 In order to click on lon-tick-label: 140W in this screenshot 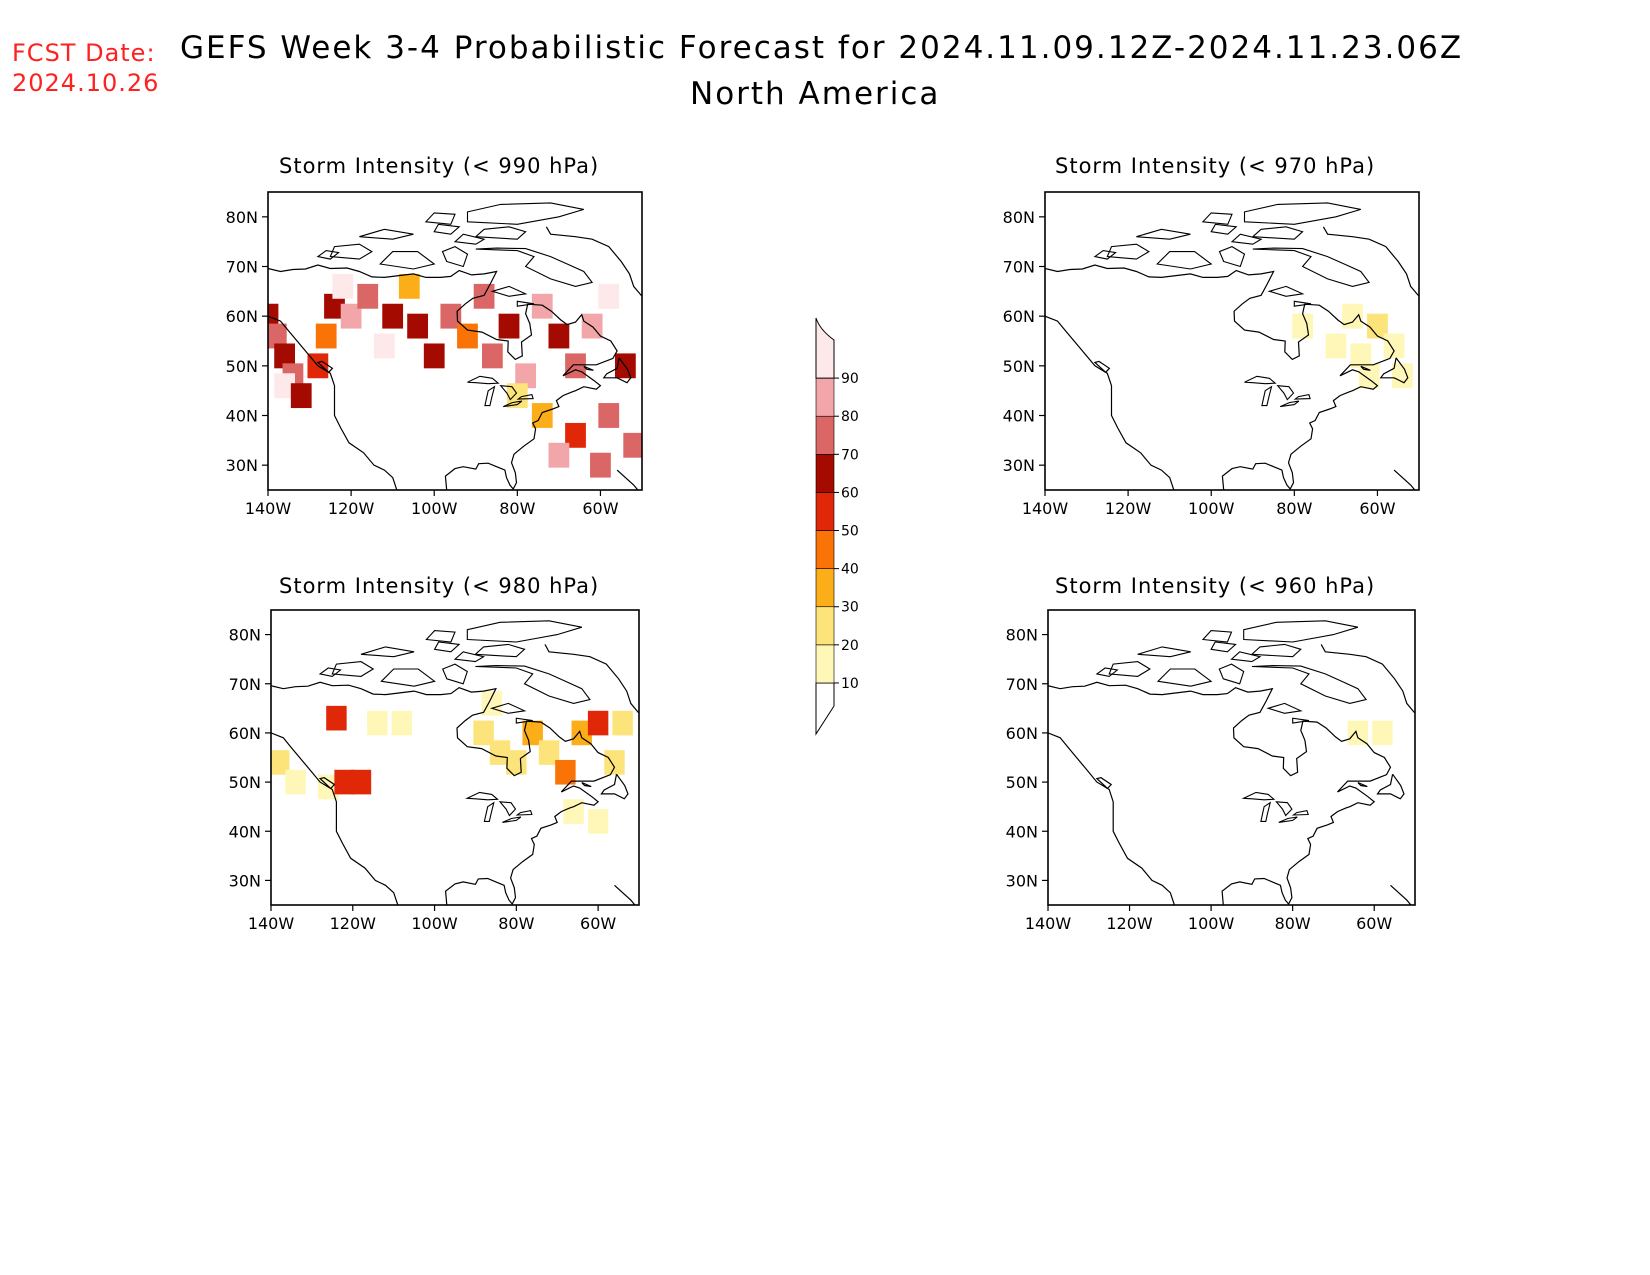, I will do `click(268, 508)`.